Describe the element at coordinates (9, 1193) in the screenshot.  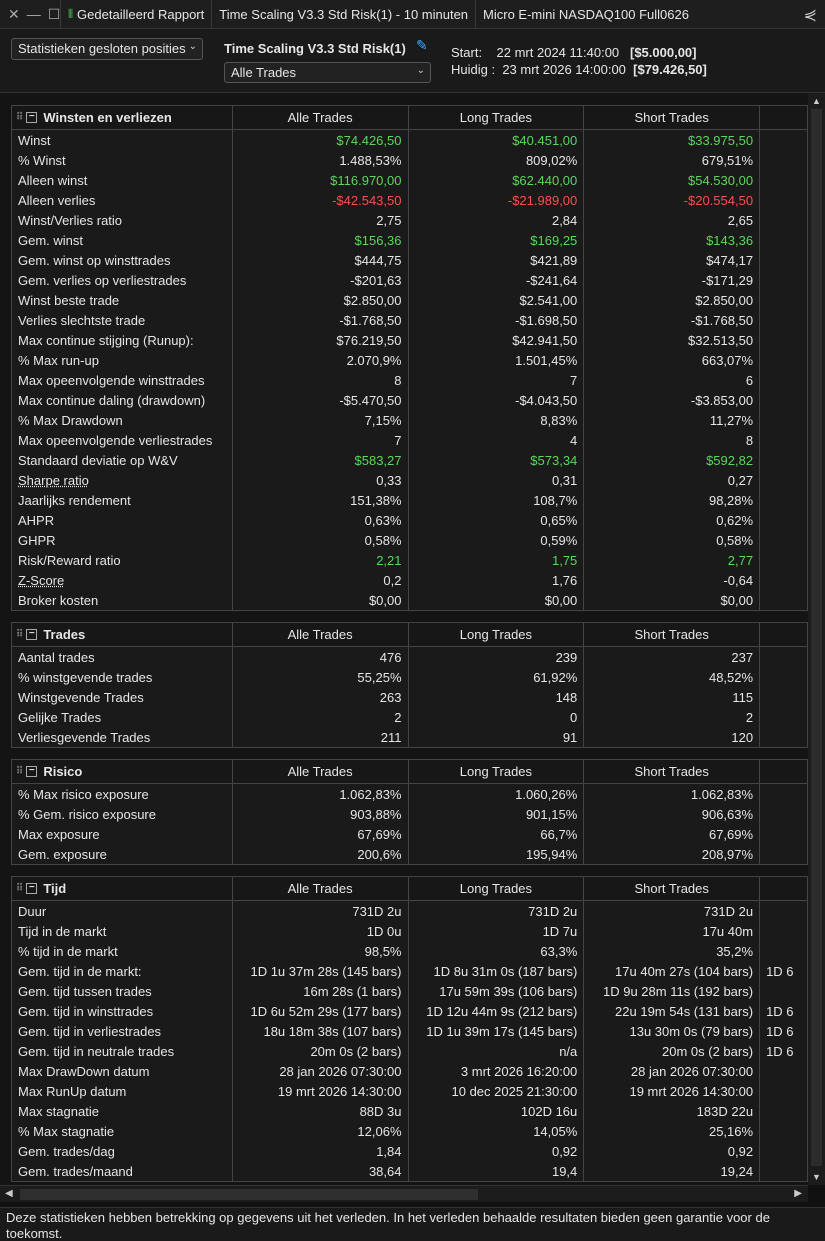
I see `scroll-left-icon: ◀` at that location.